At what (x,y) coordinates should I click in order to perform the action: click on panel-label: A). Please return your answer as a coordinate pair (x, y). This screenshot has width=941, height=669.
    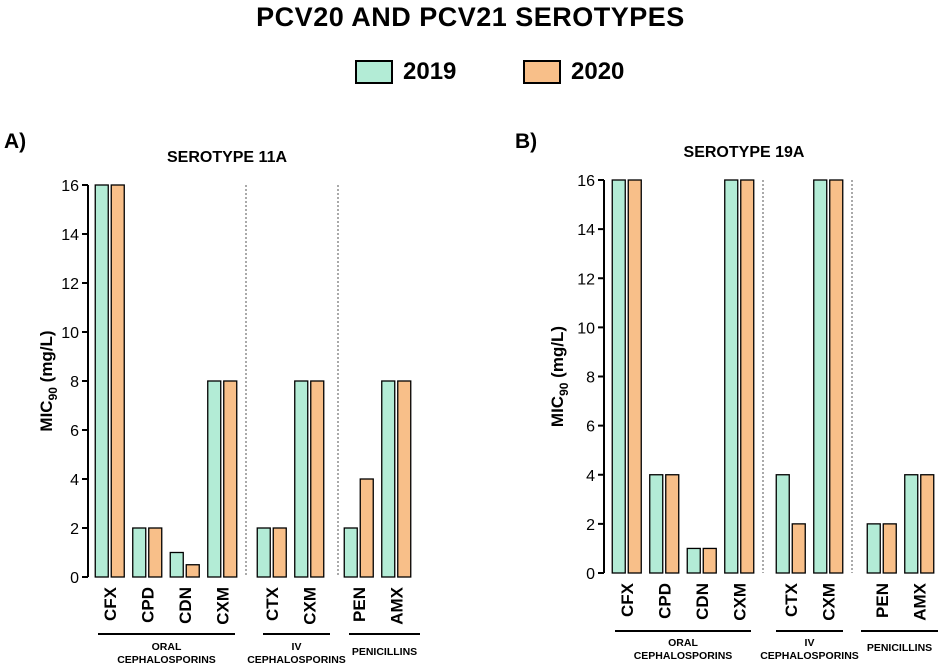
    Looking at the image, I should click on (15, 141).